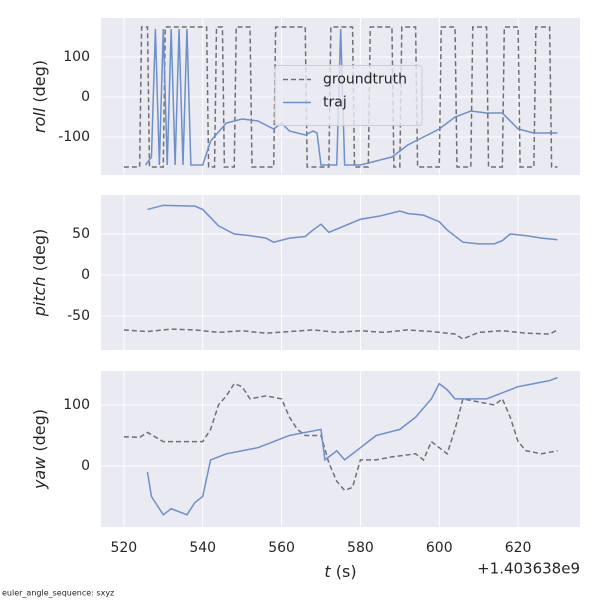  Describe the element at coordinates (39, 96) in the screenshot. I see `y-axis-label: roll (deg)` at that location.